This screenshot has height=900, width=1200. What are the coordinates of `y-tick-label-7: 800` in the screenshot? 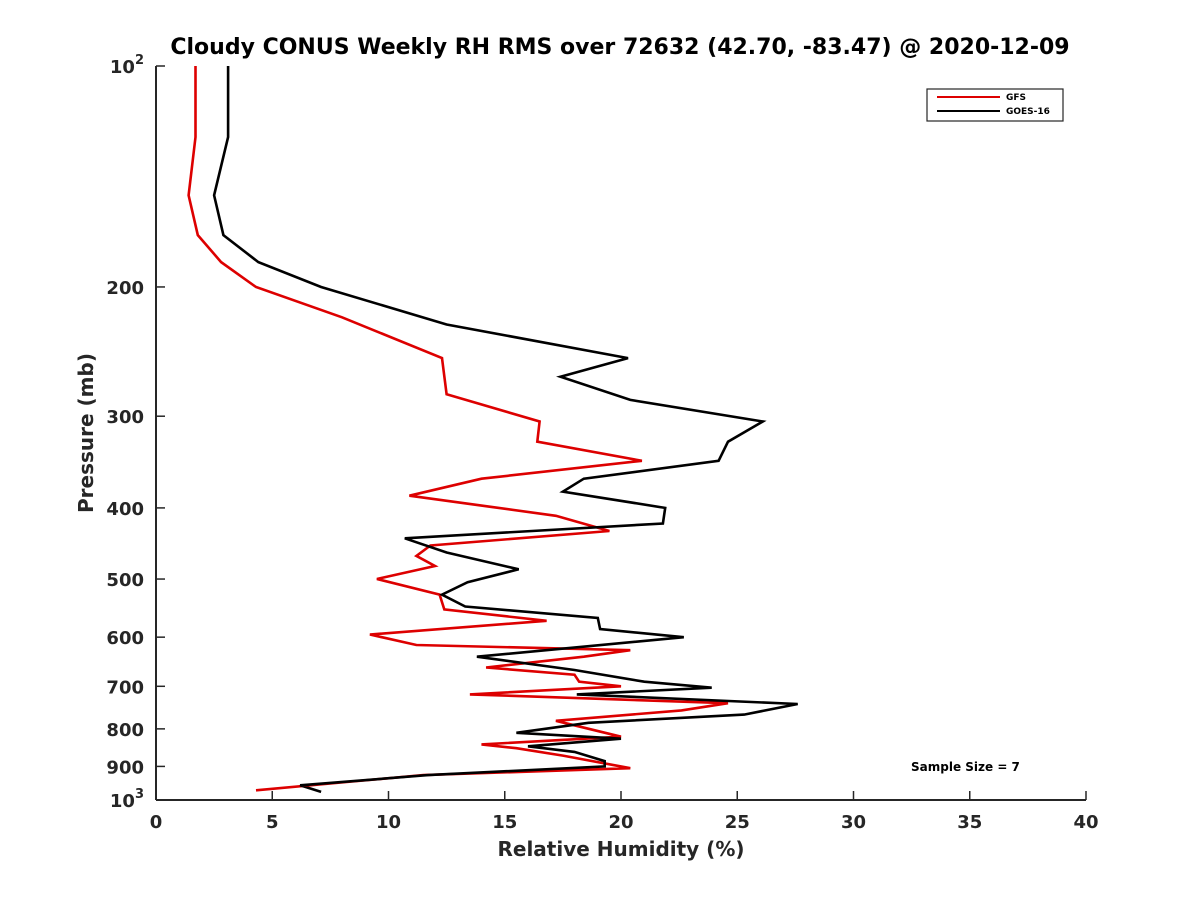 It's located at (125, 730).